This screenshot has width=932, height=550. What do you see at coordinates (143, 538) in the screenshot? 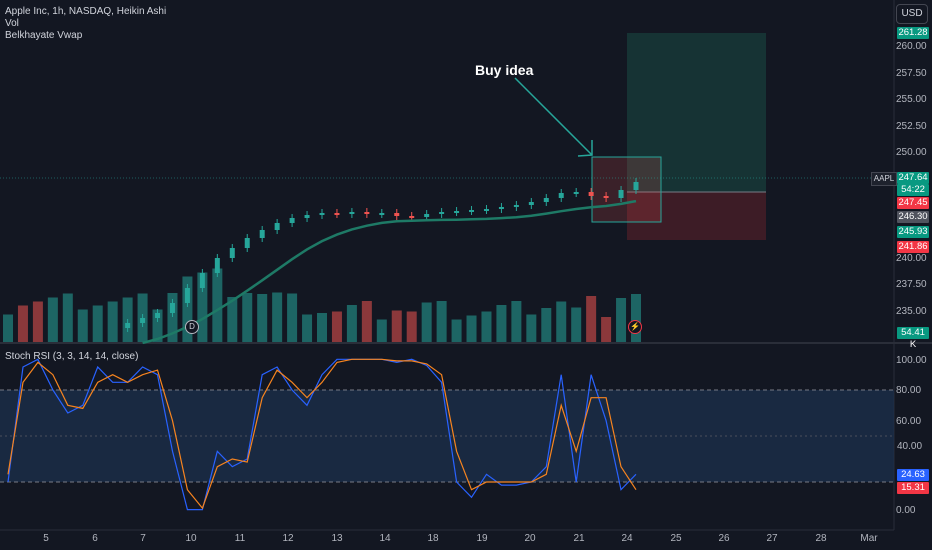
I see `time-tick: 7` at bounding box center [143, 538].